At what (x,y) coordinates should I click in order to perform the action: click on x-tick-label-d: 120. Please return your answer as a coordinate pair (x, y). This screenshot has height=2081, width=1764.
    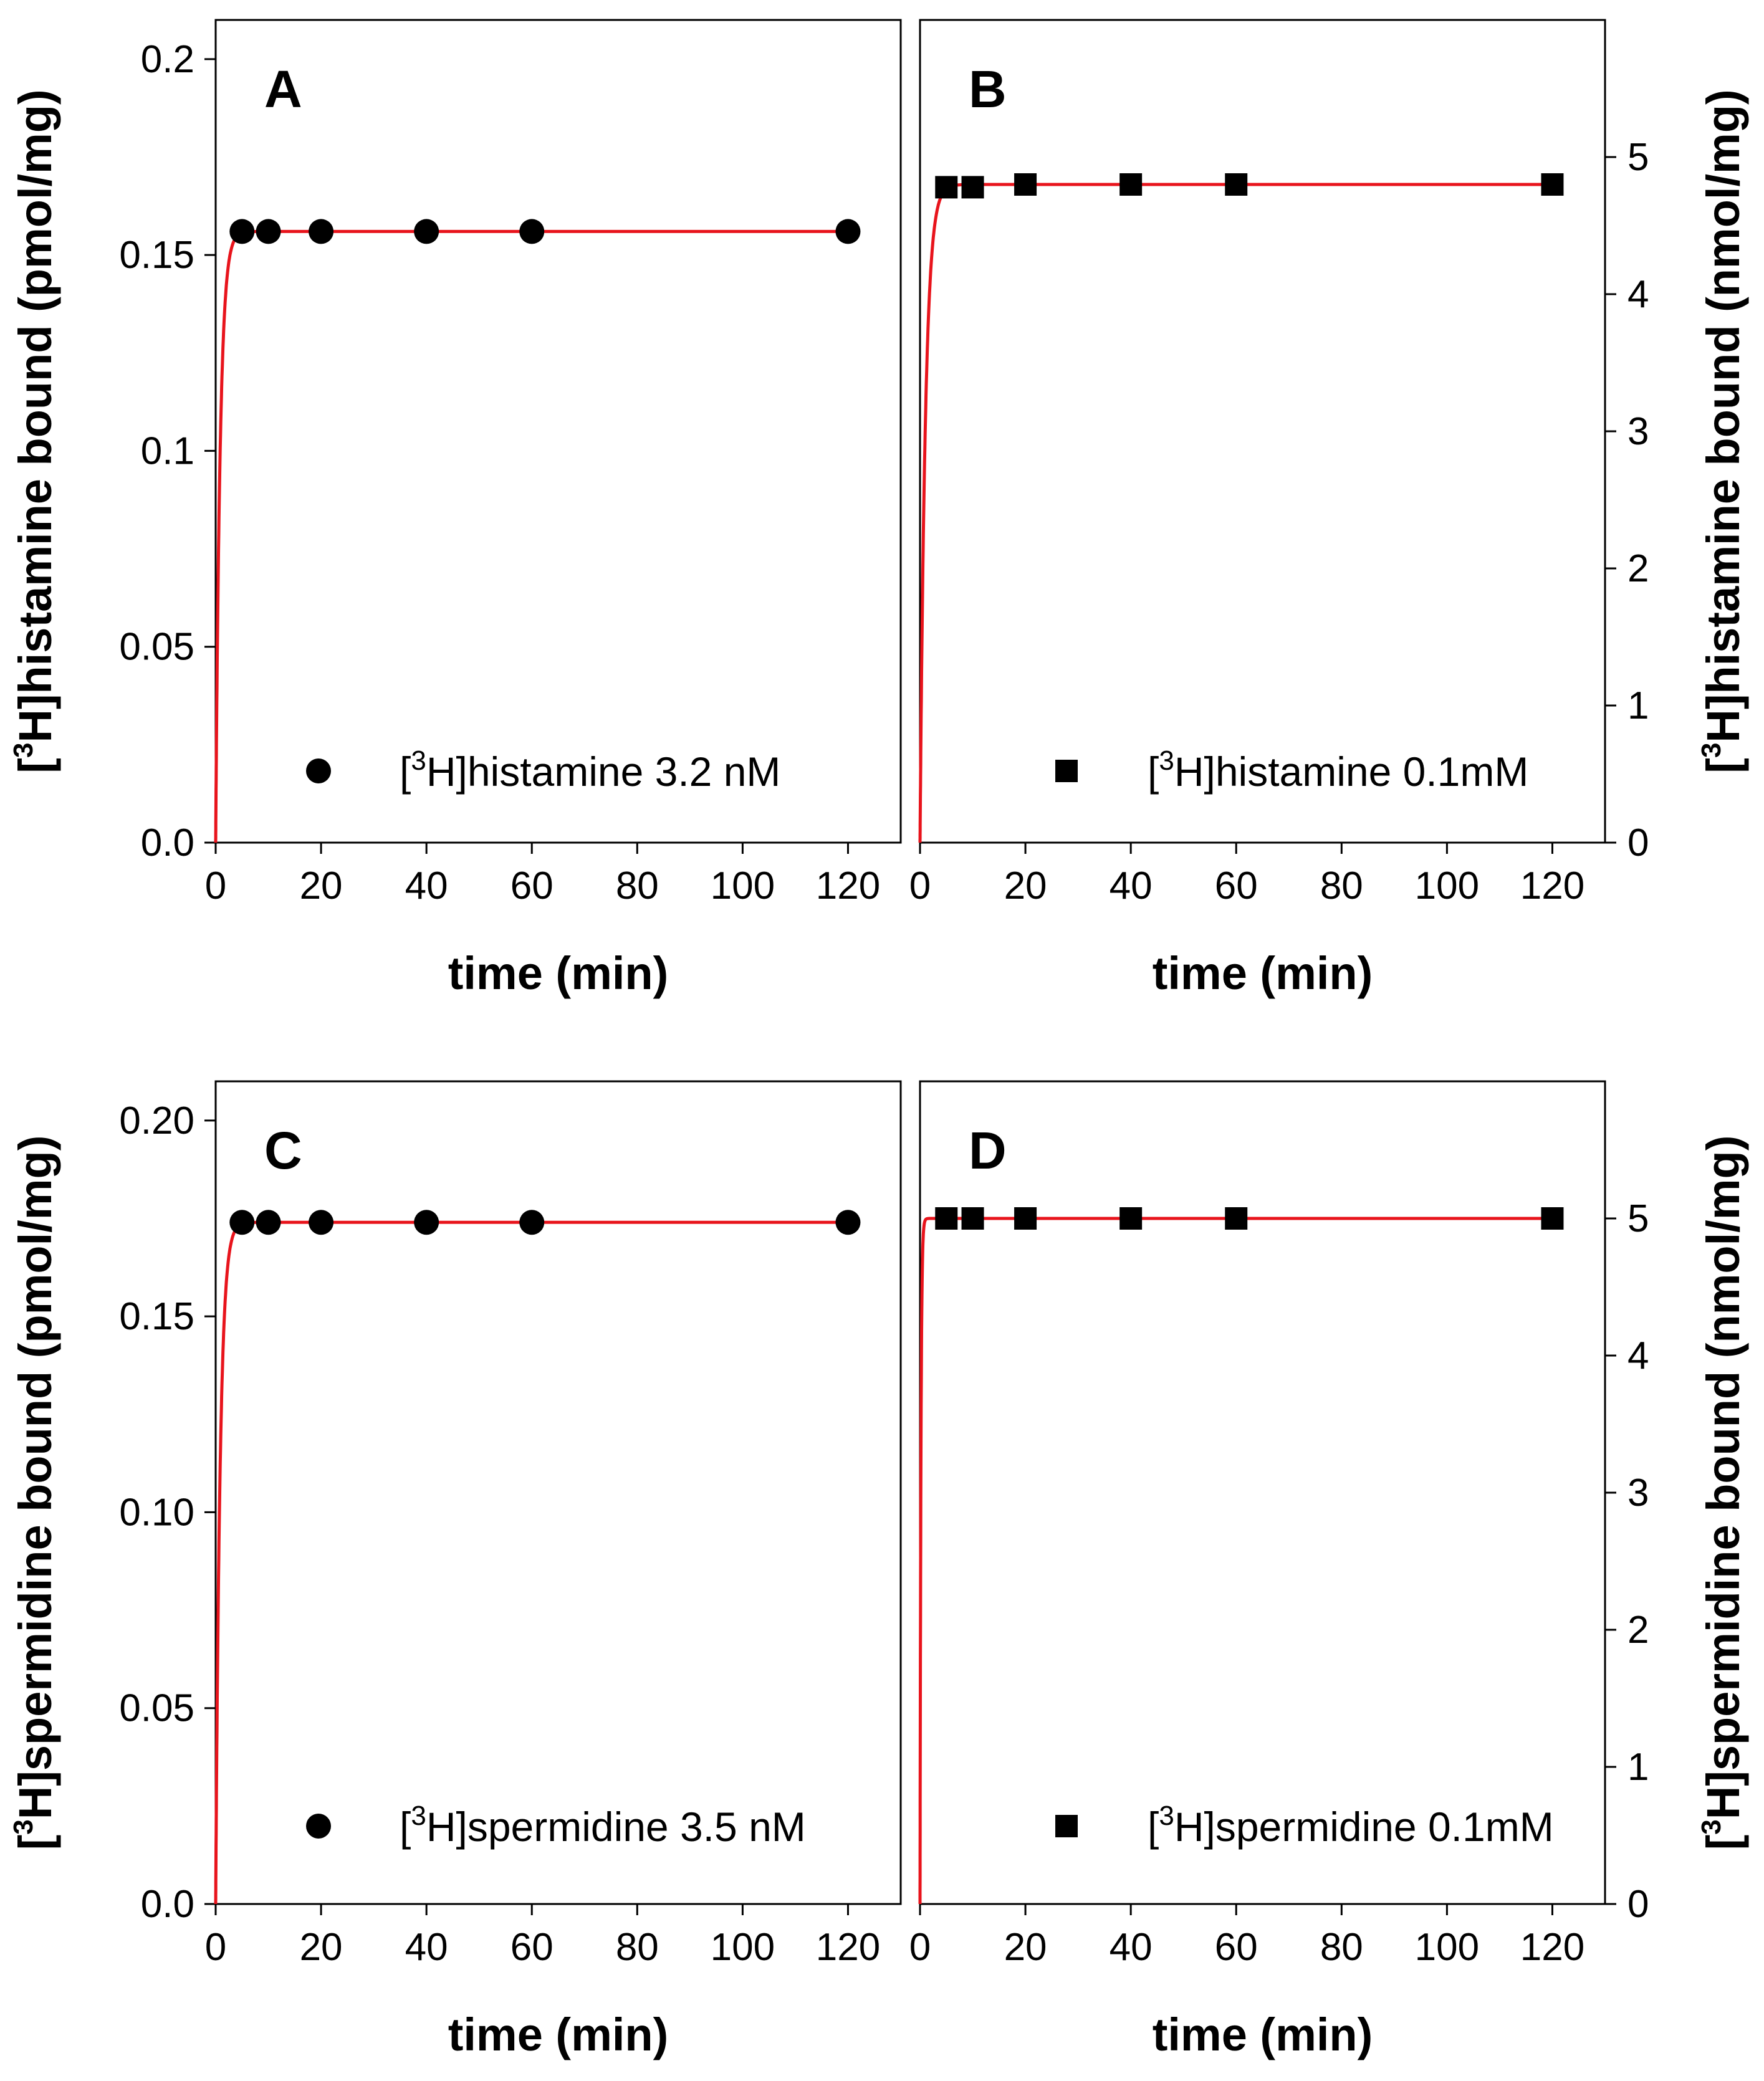
    Looking at the image, I should click on (1552, 1947).